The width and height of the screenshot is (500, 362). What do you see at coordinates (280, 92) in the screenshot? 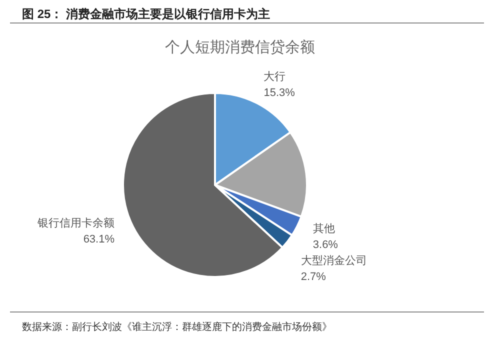
I see `data-label: 15.3%` at bounding box center [280, 92].